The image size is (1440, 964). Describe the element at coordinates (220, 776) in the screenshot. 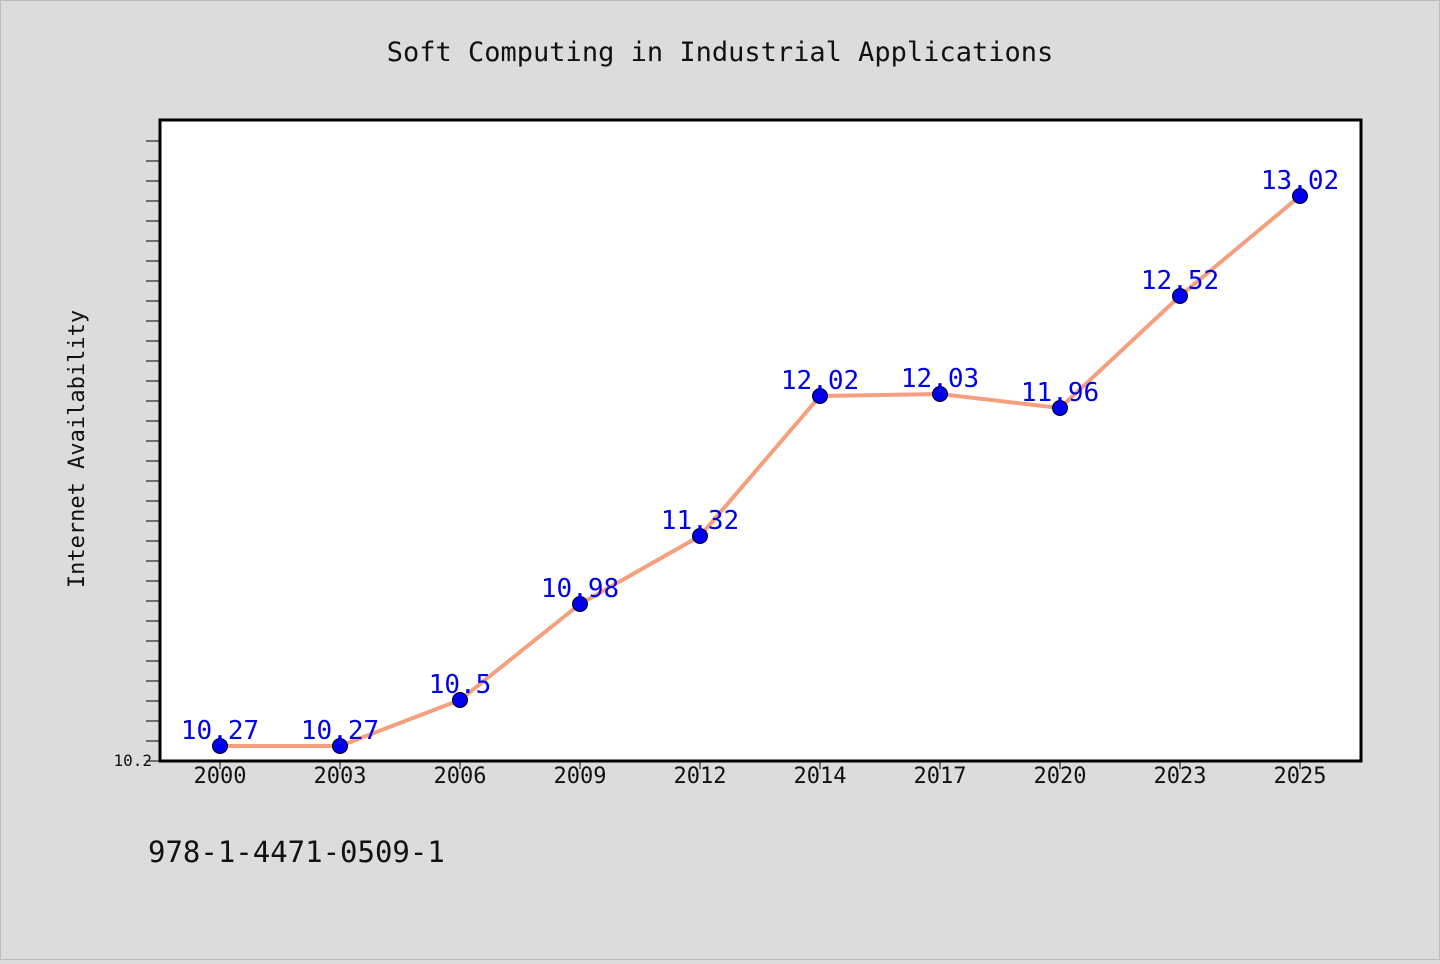

I see `x-tick-label: 2000` at that location.